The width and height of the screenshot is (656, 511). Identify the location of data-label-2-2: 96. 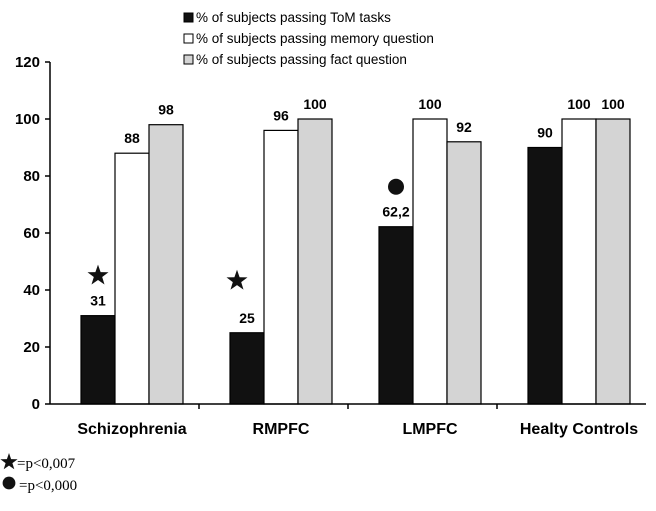
(281, 115).